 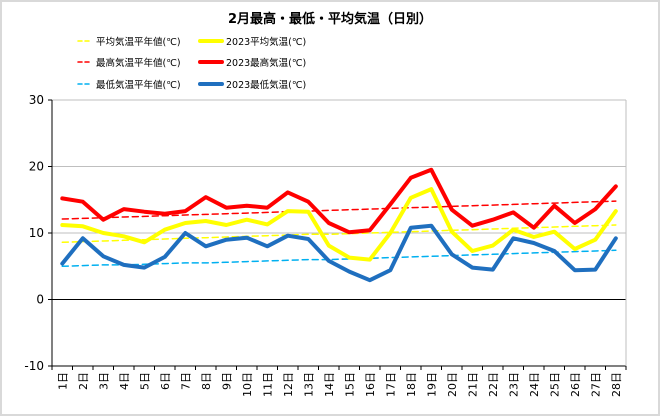 What do you see at coordinates (36, 167) in the screenshot?
I see `y-tick-label-20: 20` at bounding box center [36, 167].